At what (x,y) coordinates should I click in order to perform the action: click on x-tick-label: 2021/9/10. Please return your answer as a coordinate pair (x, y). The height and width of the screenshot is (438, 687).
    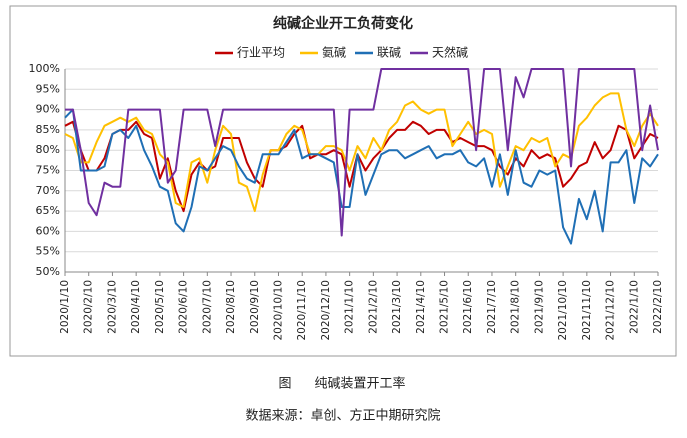
    Looking at the image, I should click on (539, 307).